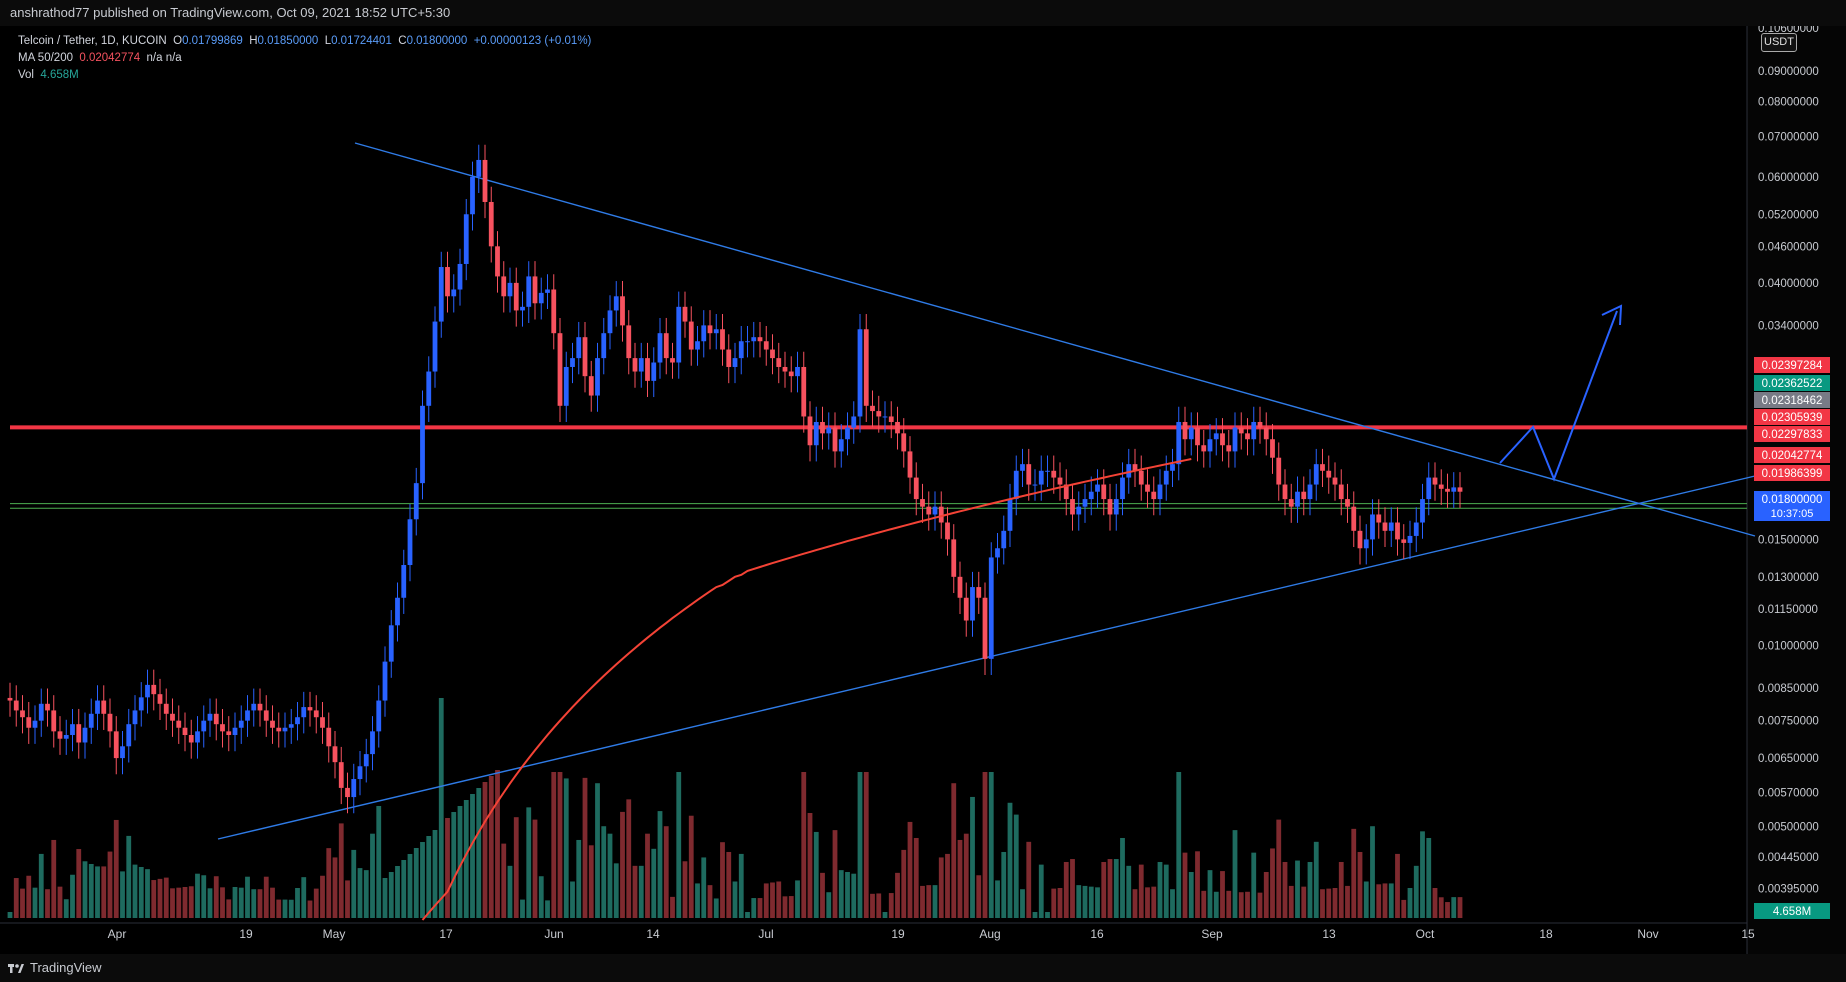  What do you see at coordinates (1647, 934) in the screenshot?
I see `x-tick-label: Nov` at bounding box center [1647, 934].